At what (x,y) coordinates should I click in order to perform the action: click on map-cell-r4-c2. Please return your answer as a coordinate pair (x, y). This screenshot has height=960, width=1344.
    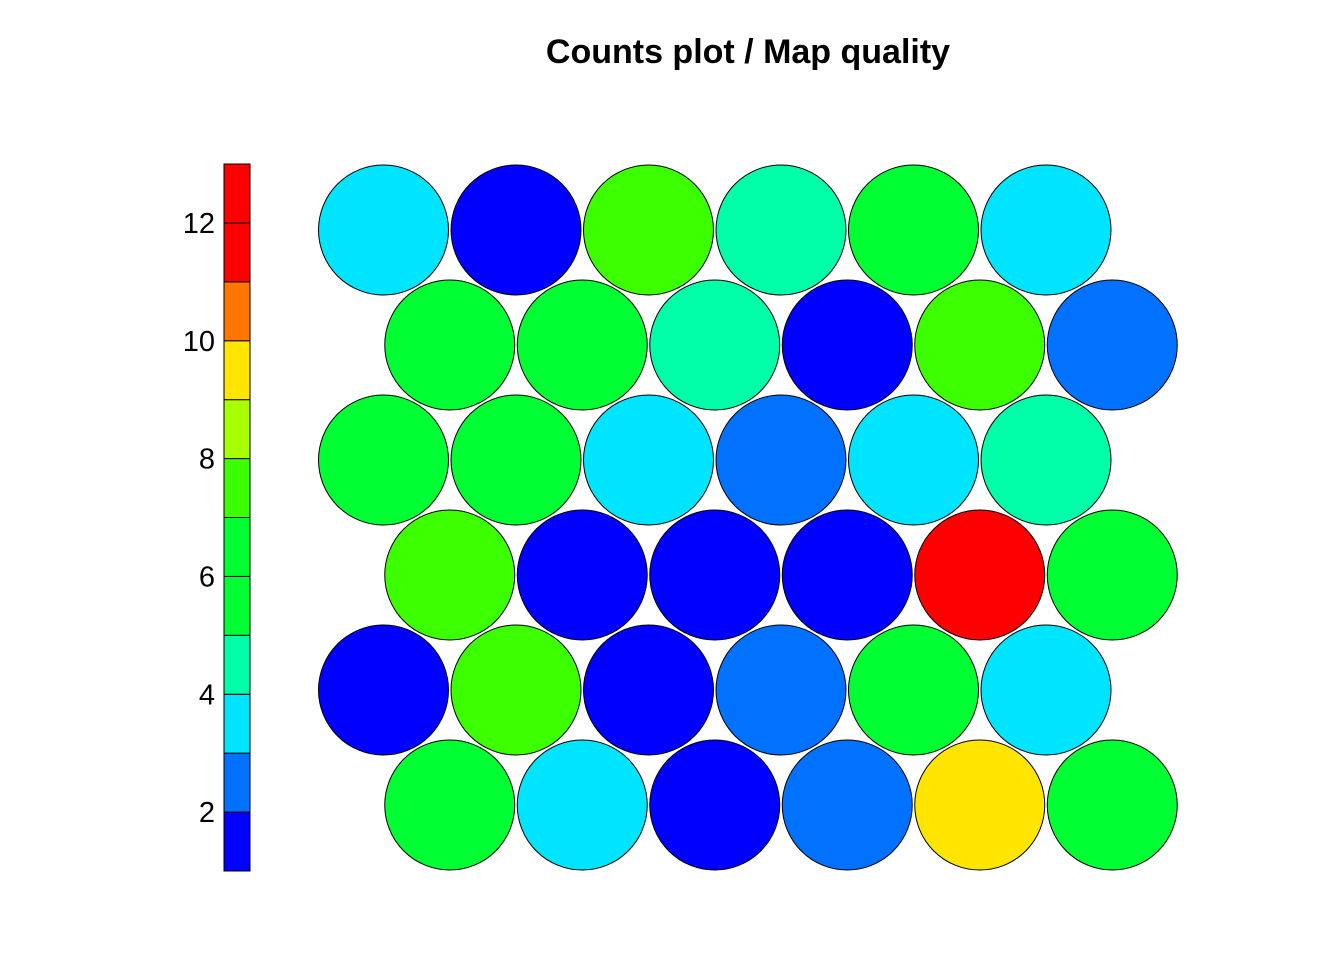
    Looking at the image, I should click on (582, 575).